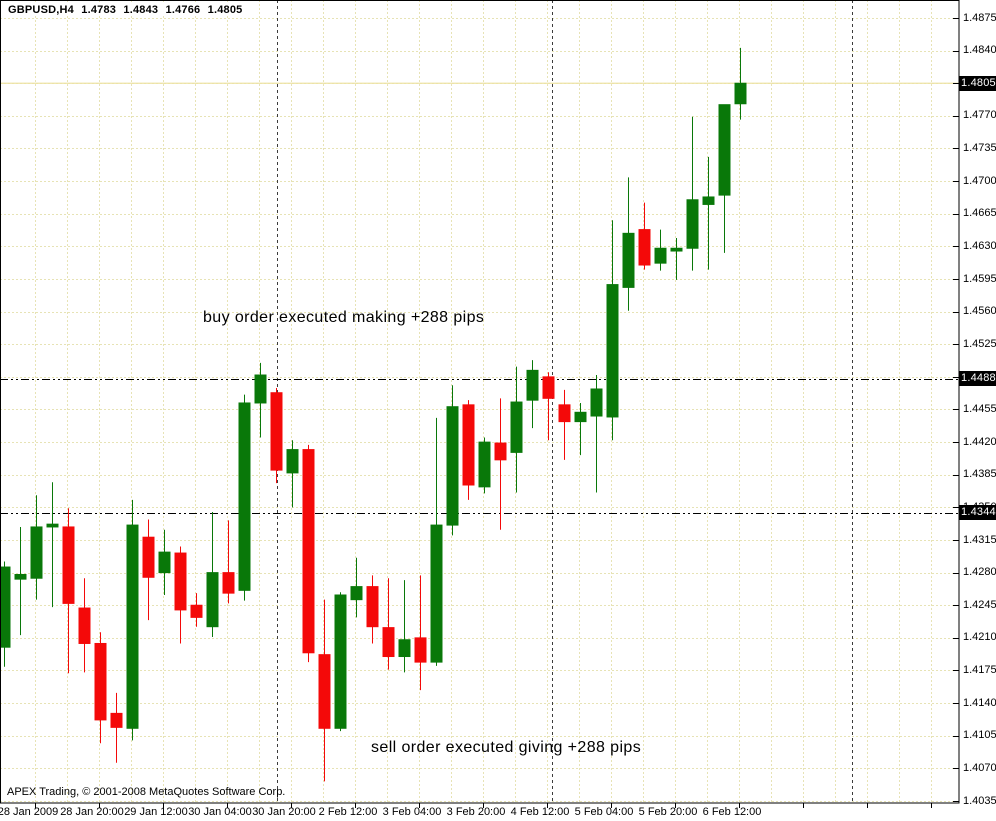 The image size is (996, 821). Describe the element at coordinates (979, 539) in the screenshot. I see `price-axis-label: 1.4315` at that location.